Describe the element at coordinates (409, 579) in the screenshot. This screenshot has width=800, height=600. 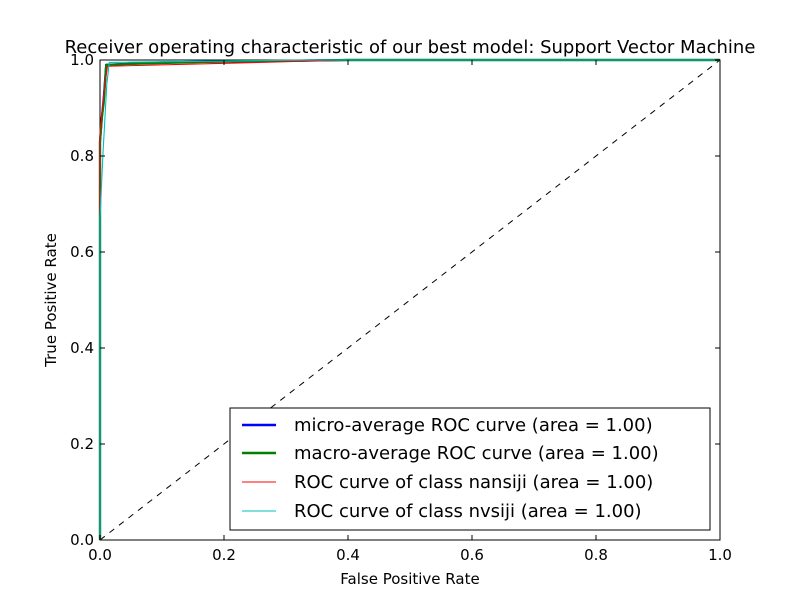
I see `x-axis-label: False Positive Rate` at that location.